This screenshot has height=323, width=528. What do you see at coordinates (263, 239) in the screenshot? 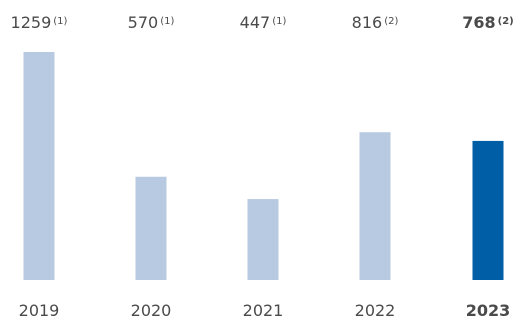
I see `bar-2021` at bounding box center [263, 239].